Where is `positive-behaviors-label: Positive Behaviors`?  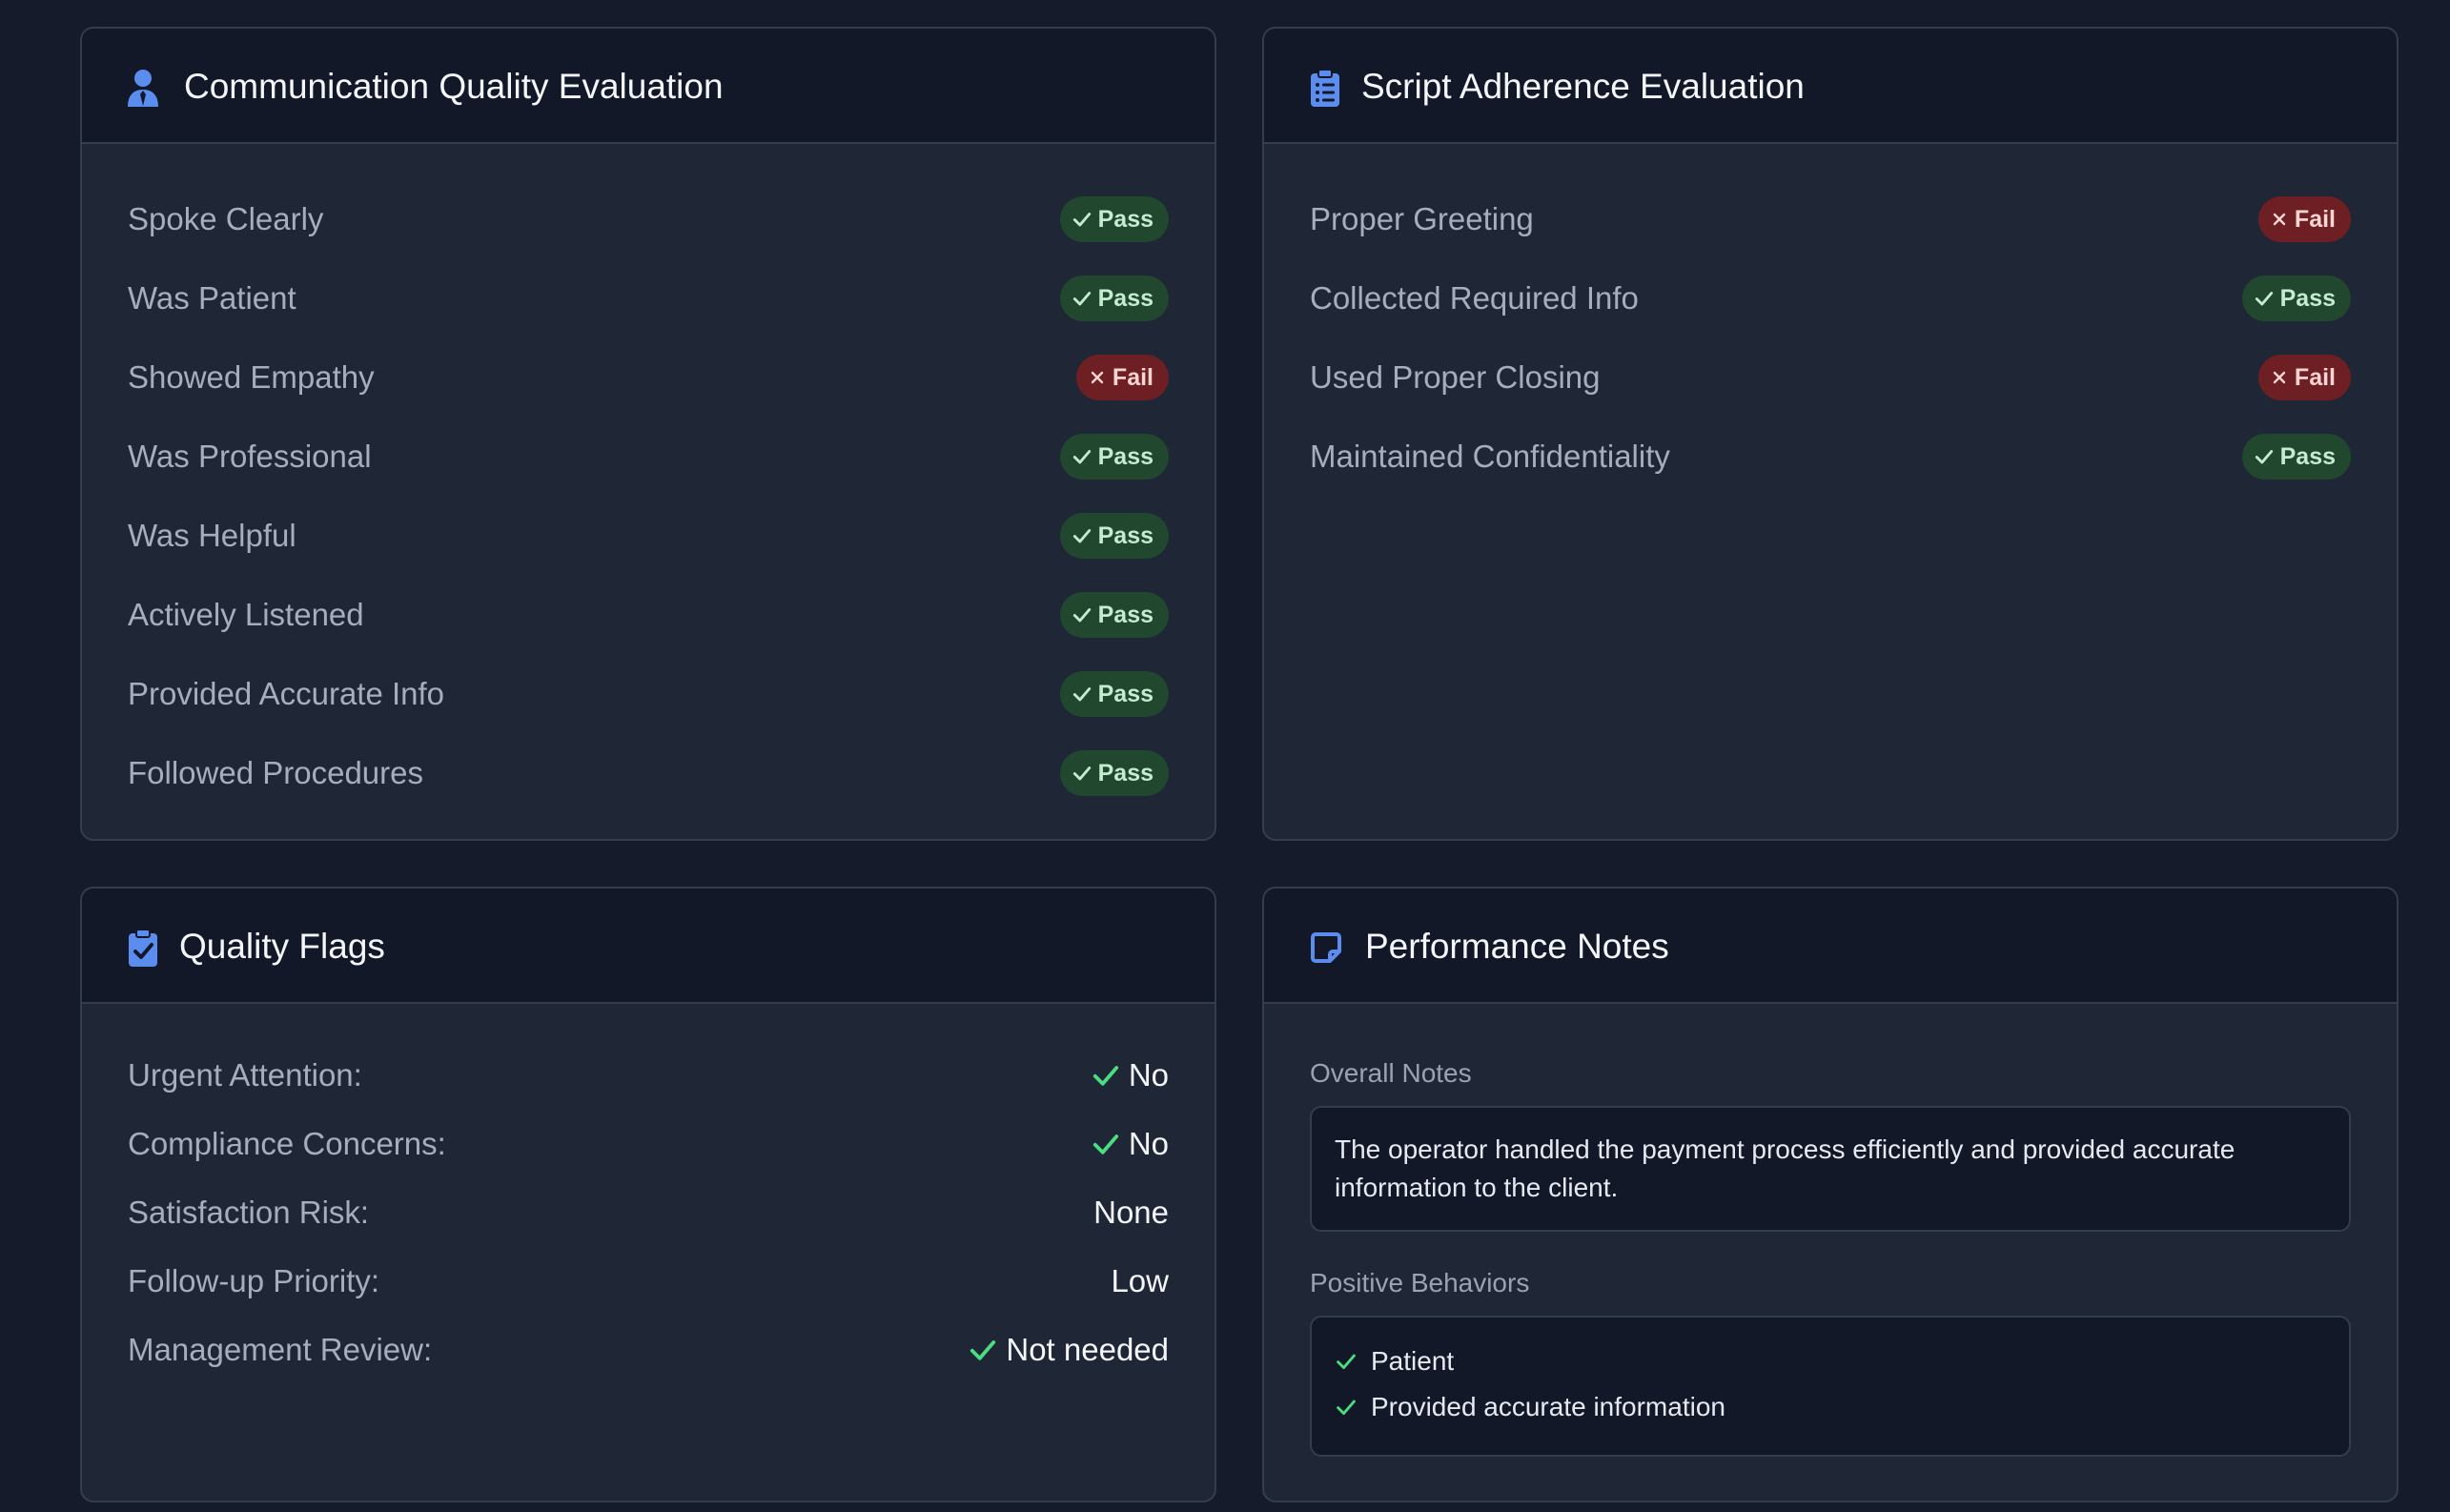
positive-behaviors-label: Positive Behaviors is located at coordinates (1420, 1282).